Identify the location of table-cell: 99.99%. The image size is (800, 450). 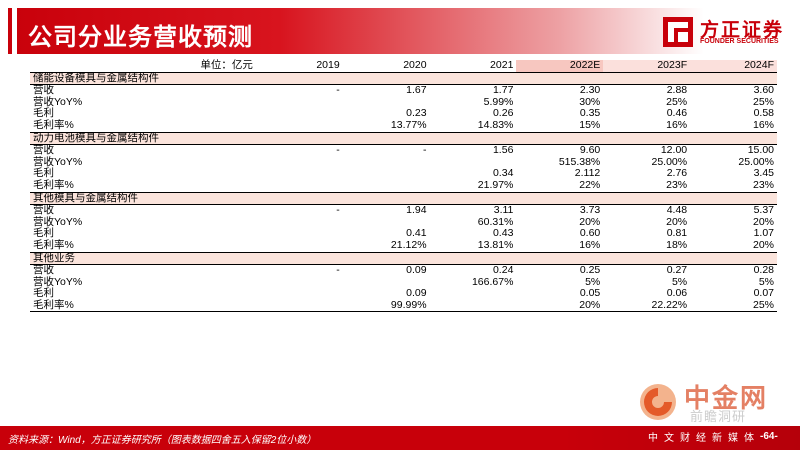
(386, 306).